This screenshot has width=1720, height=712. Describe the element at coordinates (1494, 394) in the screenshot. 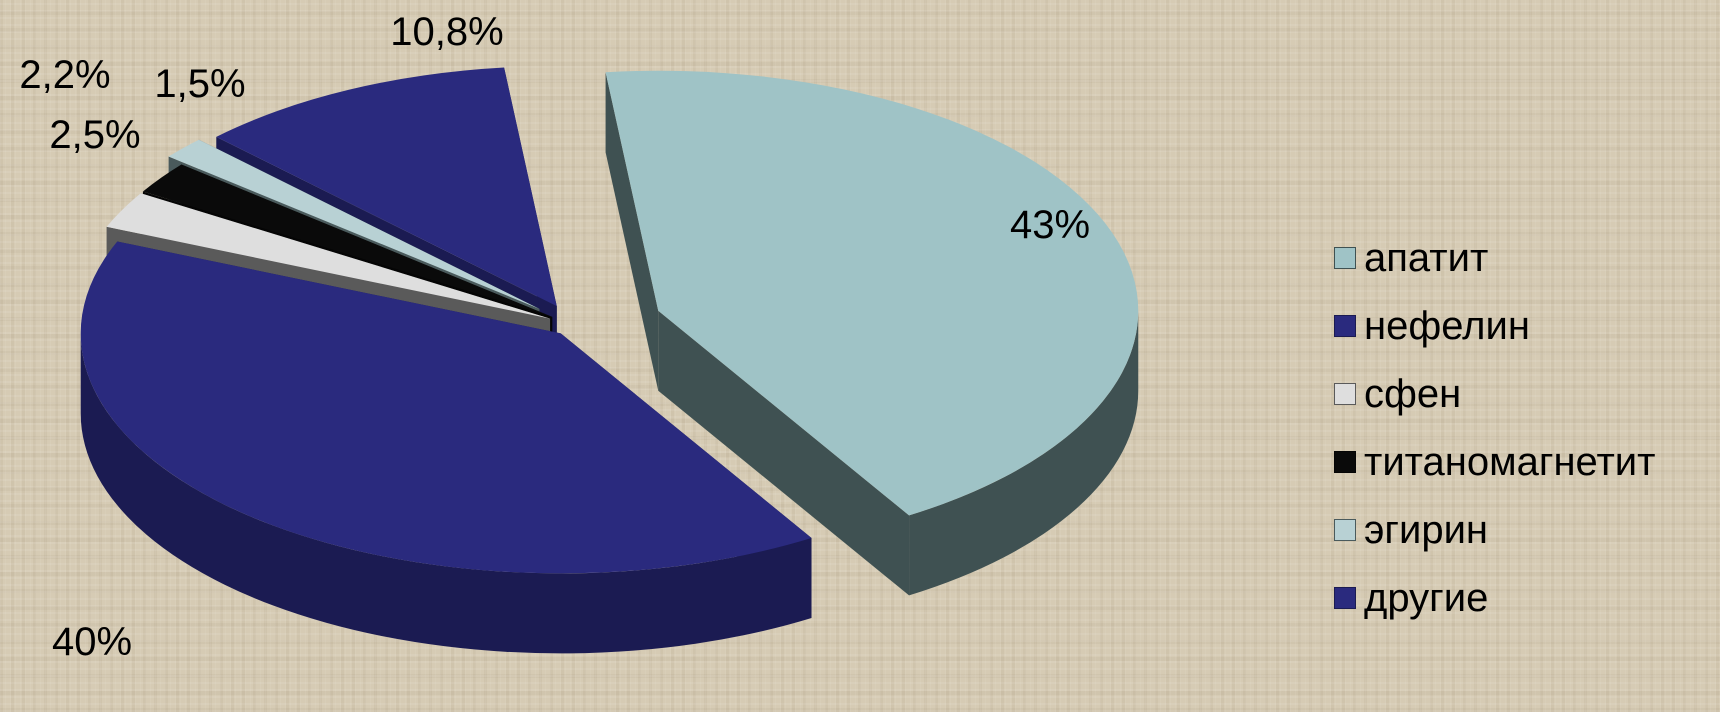

I see `legend-item-sphene: сфен` at that location.